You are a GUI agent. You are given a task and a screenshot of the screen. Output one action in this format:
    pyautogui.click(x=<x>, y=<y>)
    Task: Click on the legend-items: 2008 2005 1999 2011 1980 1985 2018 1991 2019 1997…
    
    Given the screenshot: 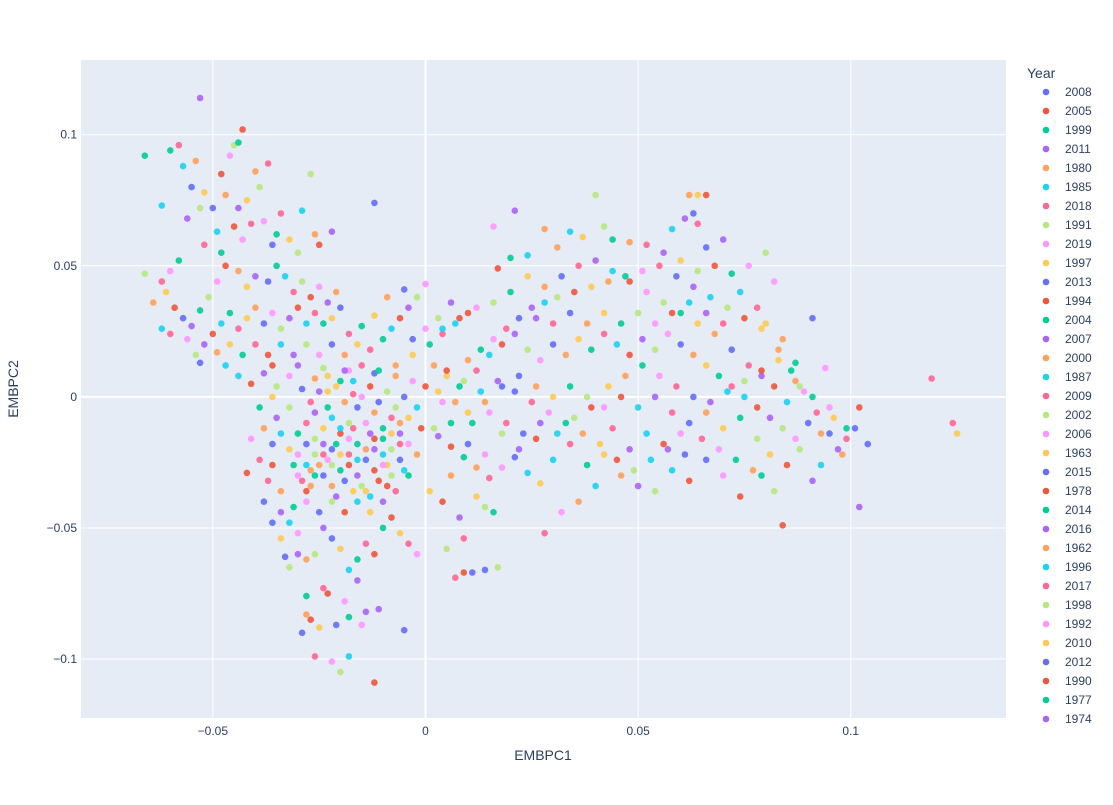 What is the action you would take?
    pyautogui.click(x=1067, y=405)
    